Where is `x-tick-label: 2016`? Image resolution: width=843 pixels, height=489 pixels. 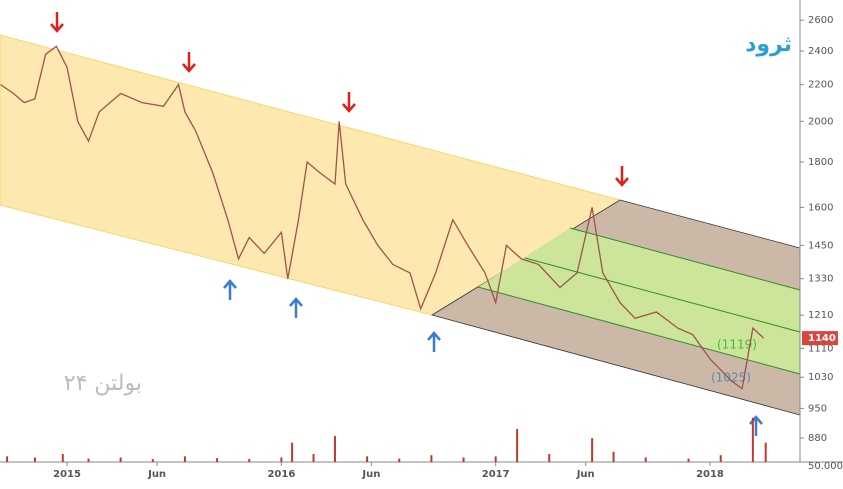
x-tick-label: 2016 is located at coordinates (281, 474).